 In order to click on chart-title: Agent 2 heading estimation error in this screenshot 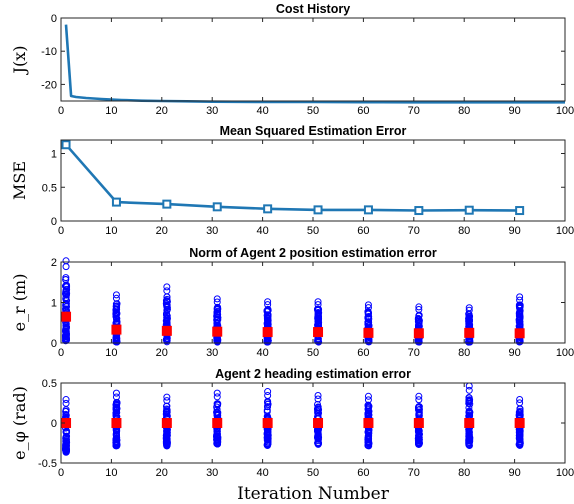, I will do `click(313, 374)`.